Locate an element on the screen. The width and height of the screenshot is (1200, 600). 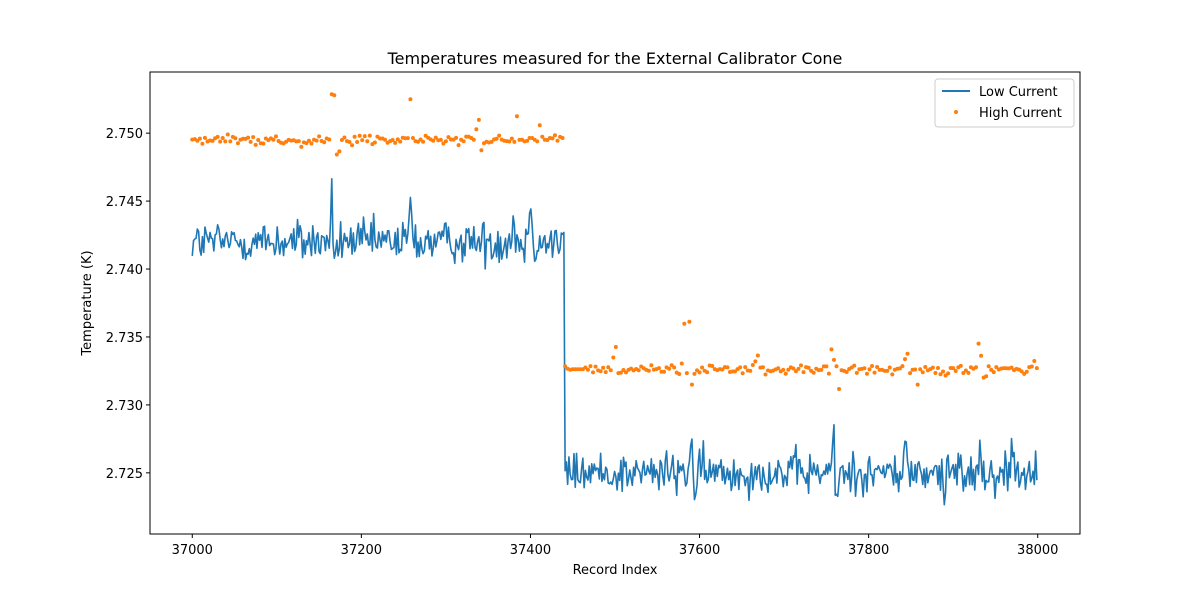
x-tick-label: 37000 is located at coordinates (192, 550).